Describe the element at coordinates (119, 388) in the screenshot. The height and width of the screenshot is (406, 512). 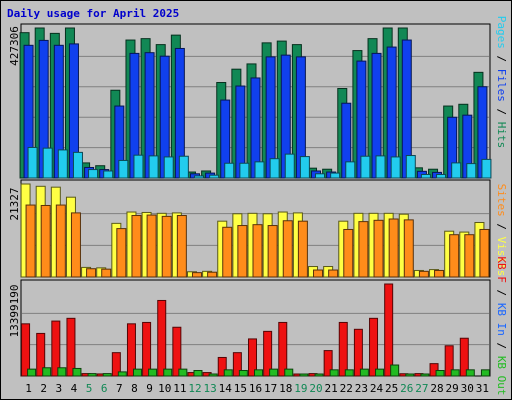
I see `day-label: 7` at that location.